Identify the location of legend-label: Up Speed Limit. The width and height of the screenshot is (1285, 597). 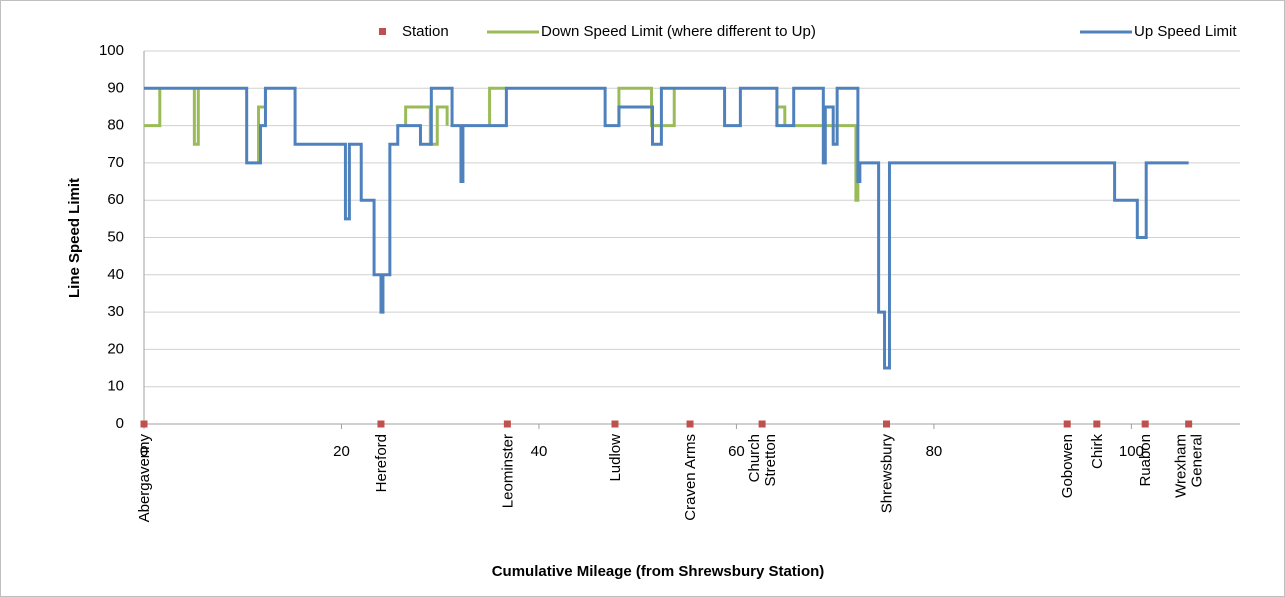
(1185, 31).